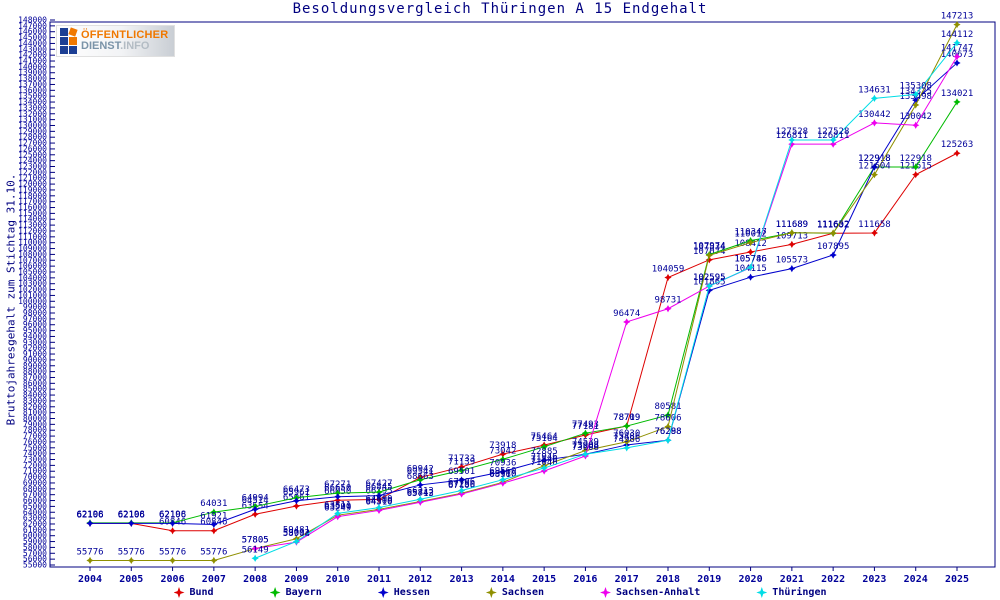 This screenshot has width=1000, height=600. What do you see at coordinates (32, 25) in the screenshot?
I see `y-tick-label: 147000` at bounding box center [32, 25].